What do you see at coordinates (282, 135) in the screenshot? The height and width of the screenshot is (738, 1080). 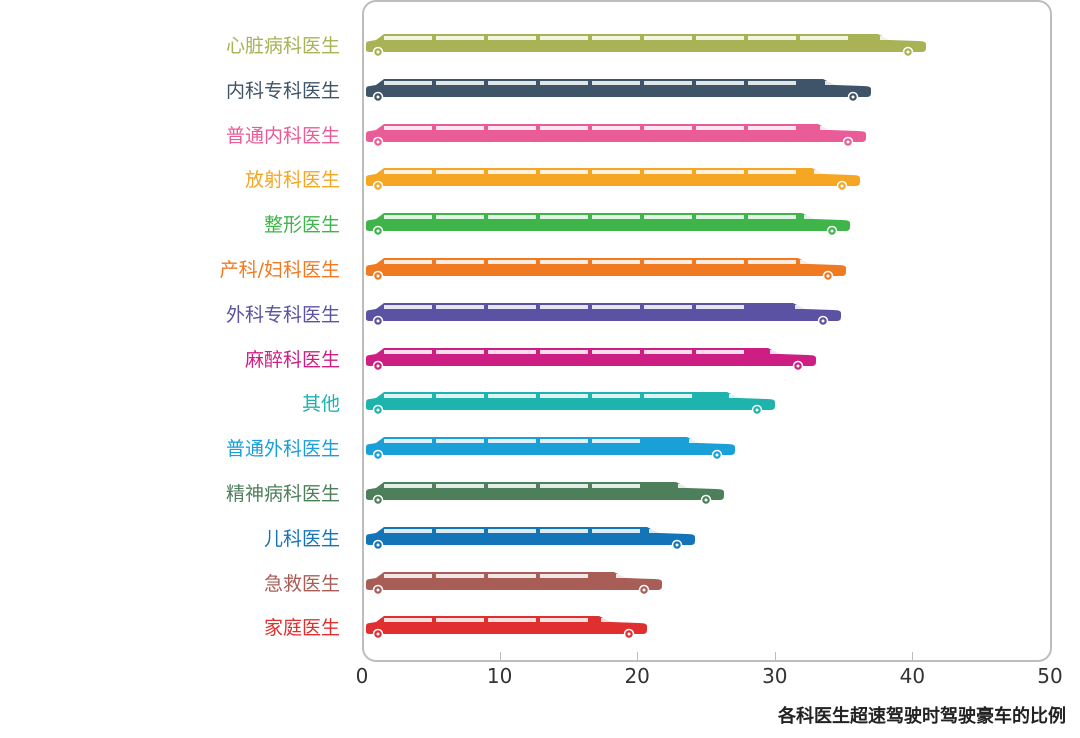 I see `category-label: 普通内科医生` at bounding box center [282, 135].